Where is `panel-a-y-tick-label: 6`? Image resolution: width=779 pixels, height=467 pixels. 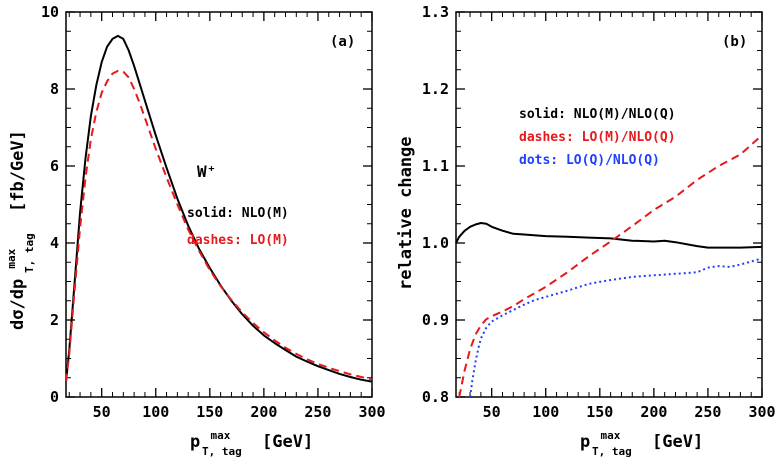
panel-a-y-tick-label: 6 is located at coordinates (54, 166).